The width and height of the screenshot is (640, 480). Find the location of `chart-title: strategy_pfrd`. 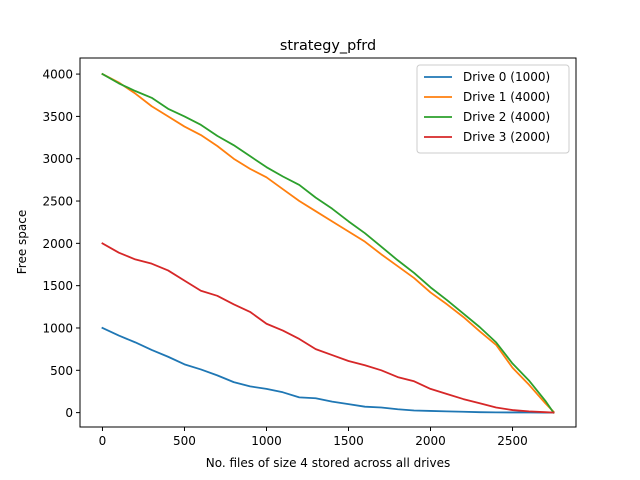

chart-title: strategy_pfrd is located at coordinates (328, 46).